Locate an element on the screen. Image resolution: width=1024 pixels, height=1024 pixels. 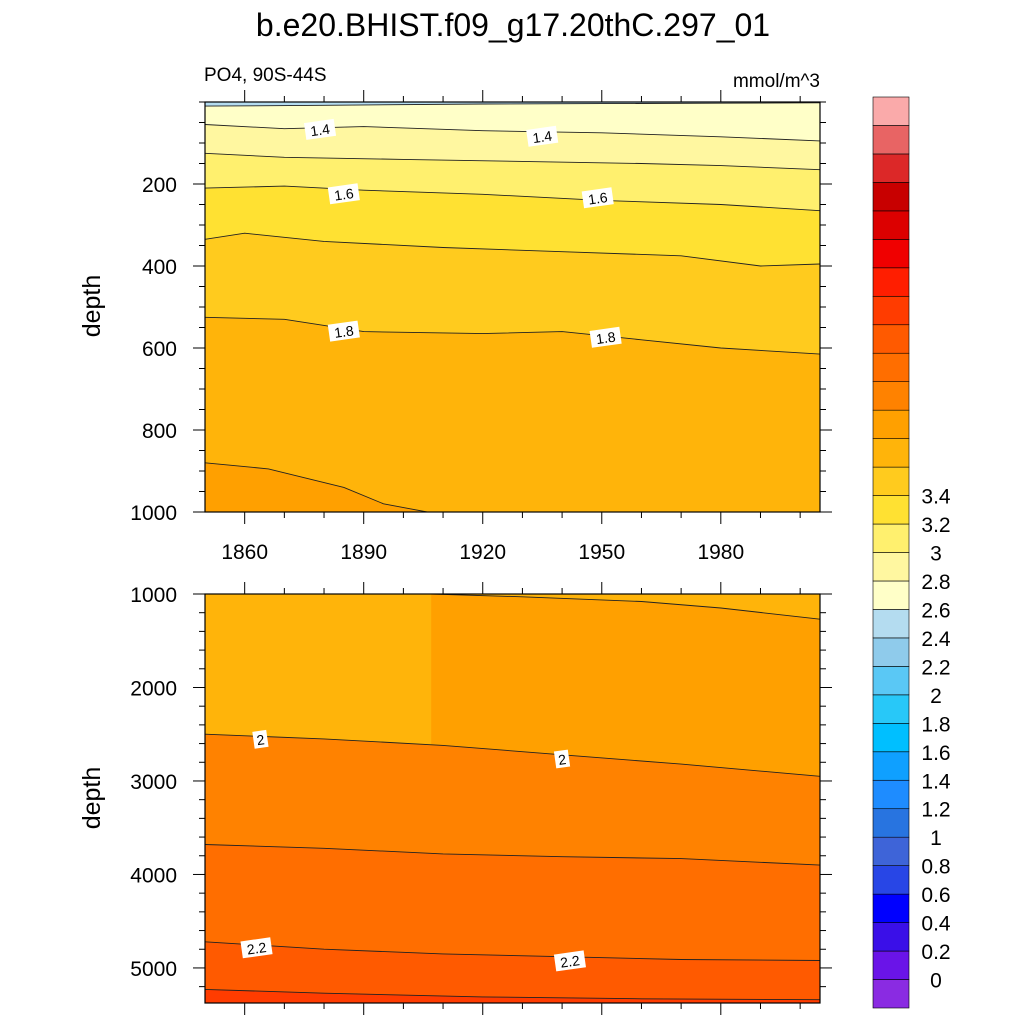
figure-title: b.e20.BHIST.f09_g17.20thC.297_01 is located at coordinates (513, 25).